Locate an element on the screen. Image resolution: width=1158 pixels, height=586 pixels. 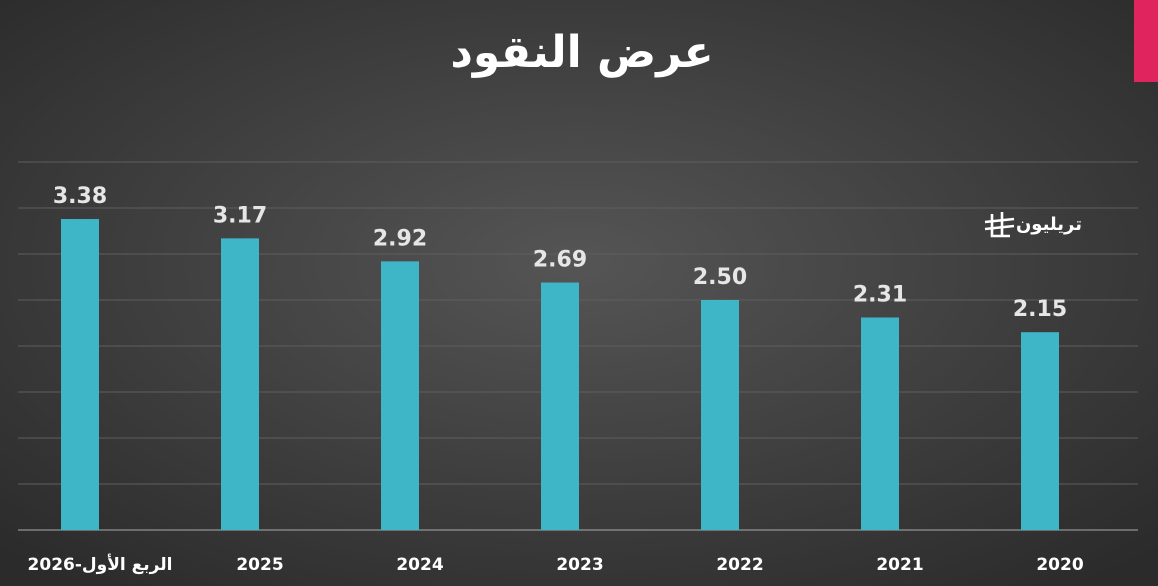
value-label: 2.69 is located at coordinates (560, 260).